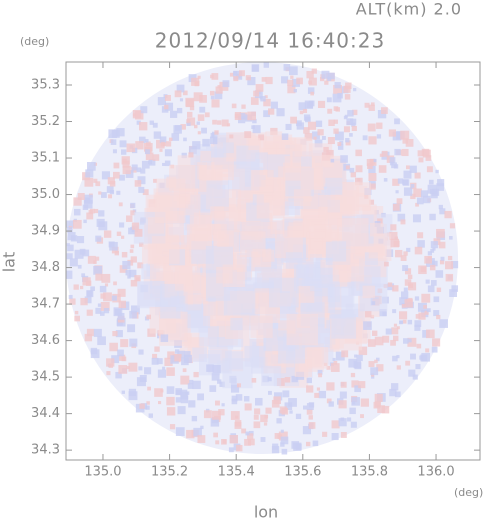 The height and width of the screenshot is (521, 491). I want to click on y-tick-label: 34.7, so click(45, 304).